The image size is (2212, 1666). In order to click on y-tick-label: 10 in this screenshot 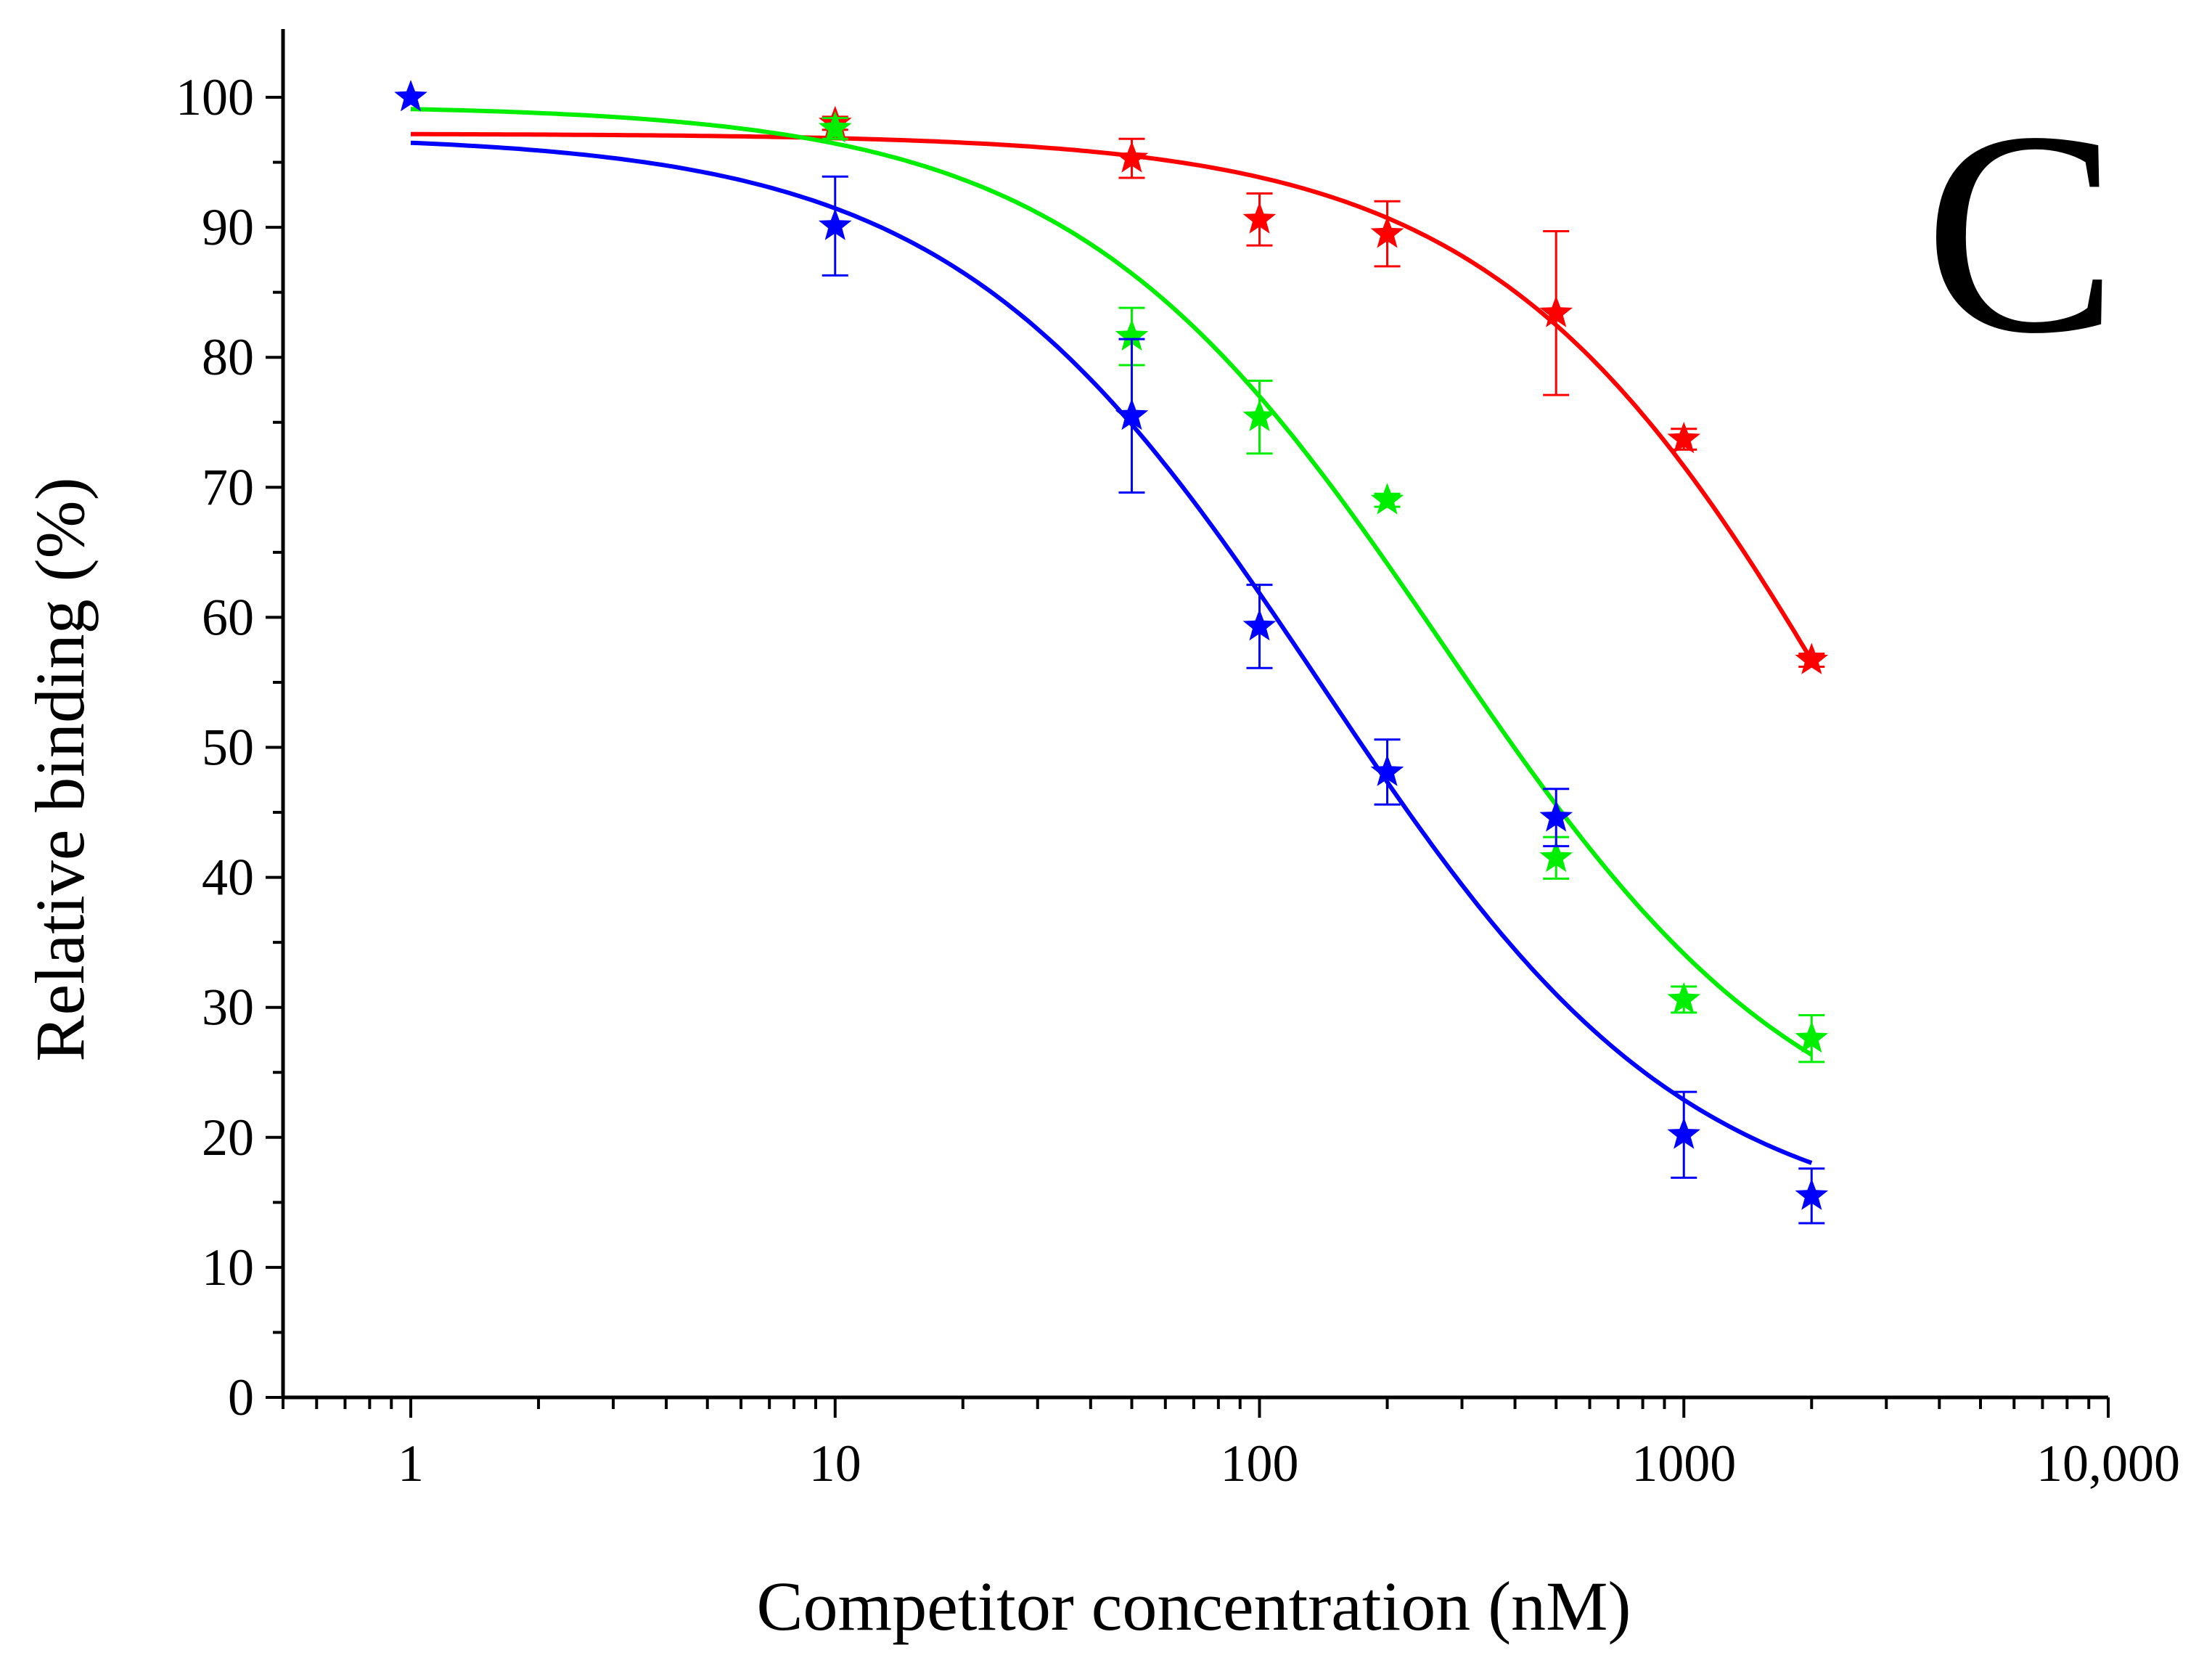, I will do `click(228, 1268)`.